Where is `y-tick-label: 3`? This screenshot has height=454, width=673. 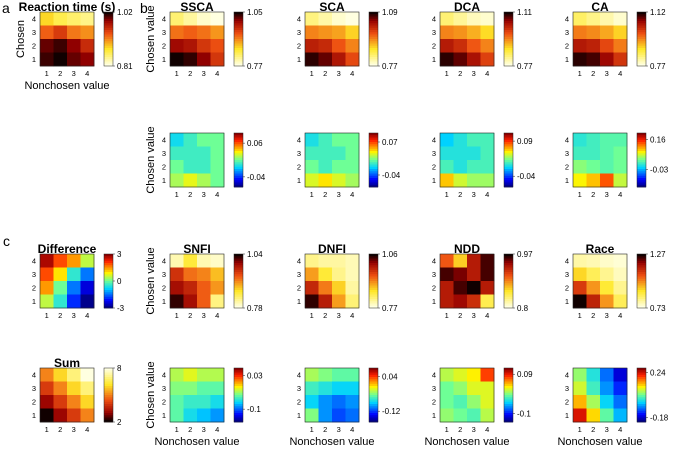
y-tick-label: 3 is located at coordinates (434, 388).